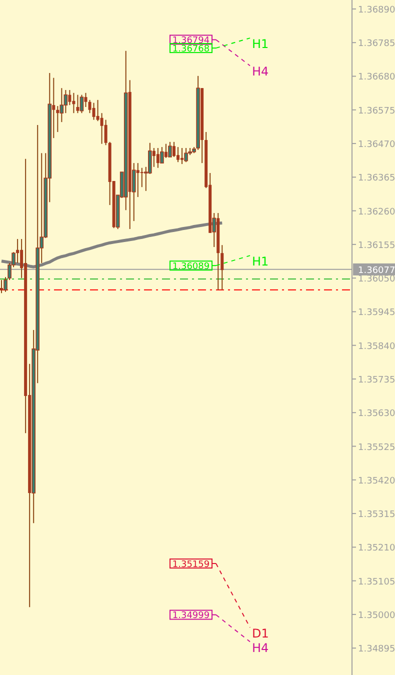 The width and height of the screenshot is (395, 675). I want to click on ref-line-label: 1.36768, so click(191, 49).